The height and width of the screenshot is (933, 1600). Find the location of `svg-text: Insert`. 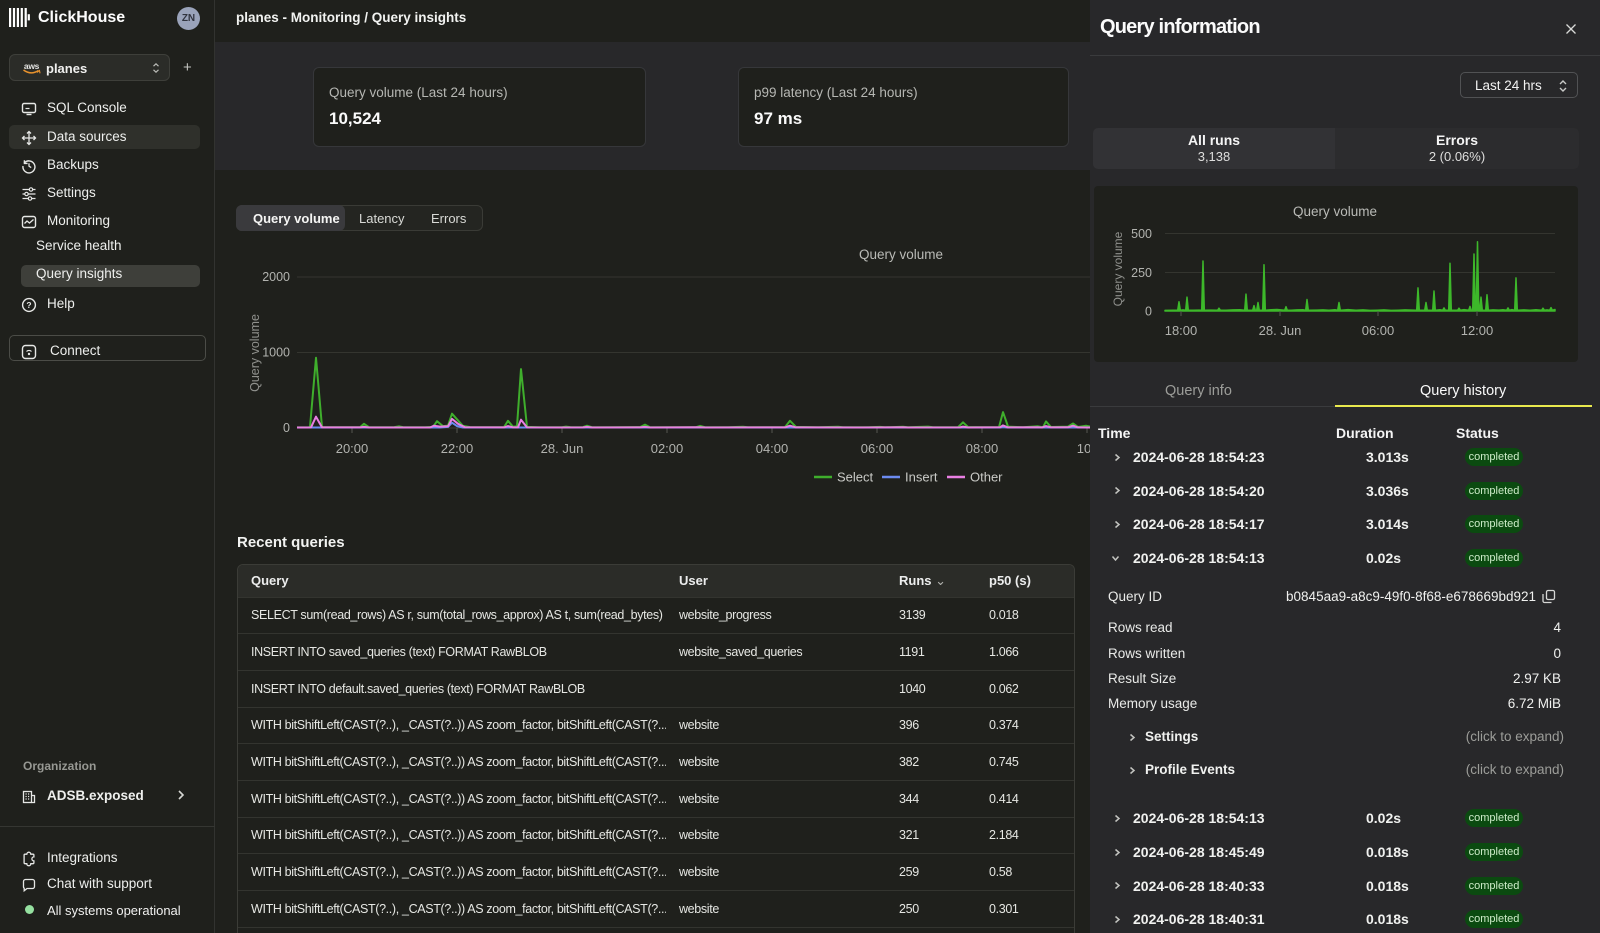

svg-text: Insert is located at coordinates (921, 477).